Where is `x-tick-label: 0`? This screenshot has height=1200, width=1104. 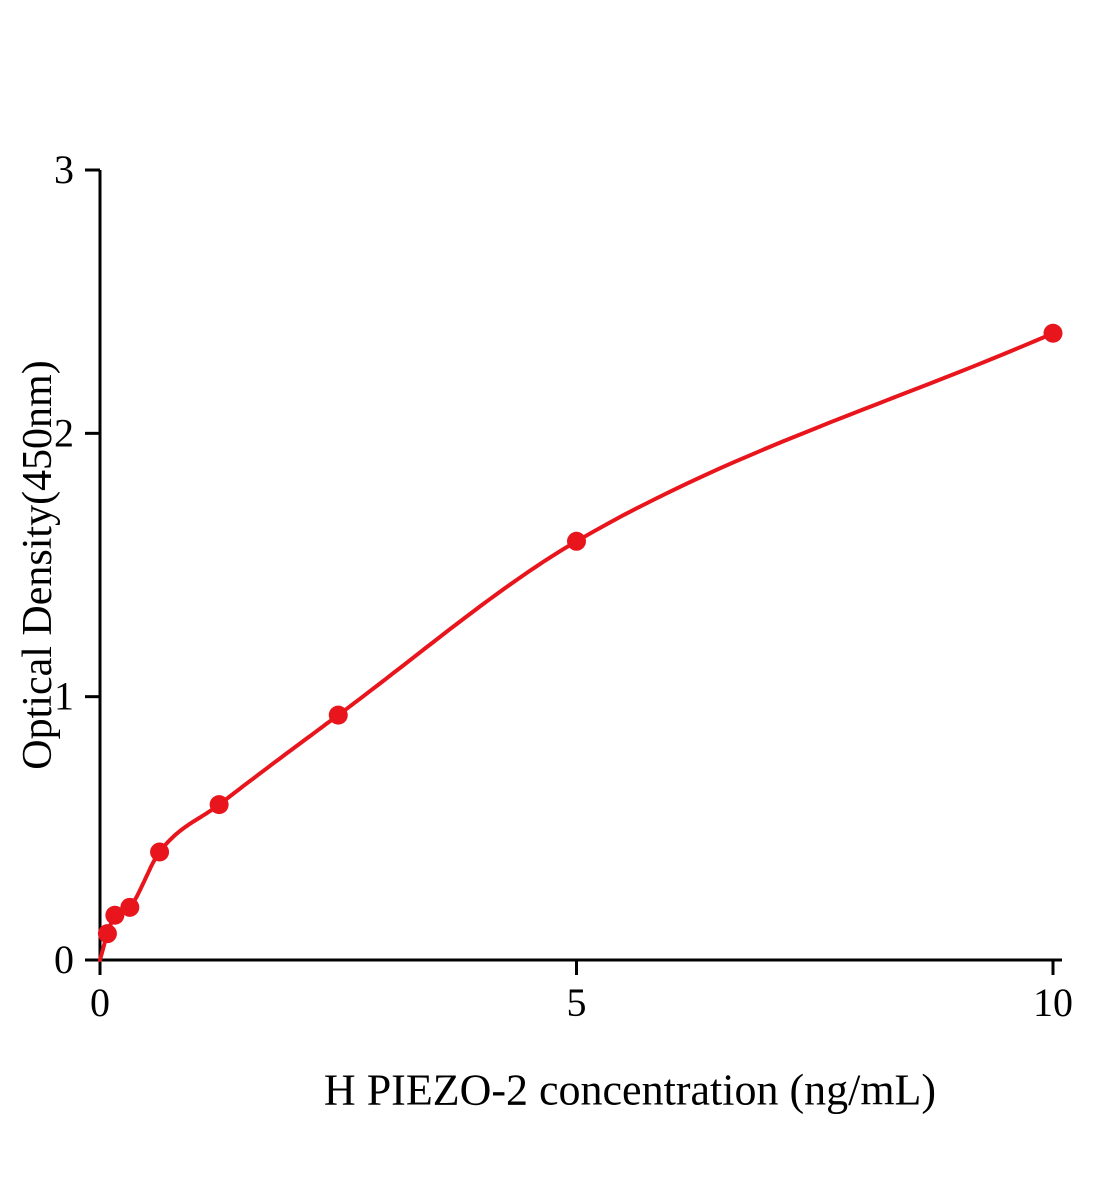 x-tick-label: 0 is located at coordinates (100, 1002).